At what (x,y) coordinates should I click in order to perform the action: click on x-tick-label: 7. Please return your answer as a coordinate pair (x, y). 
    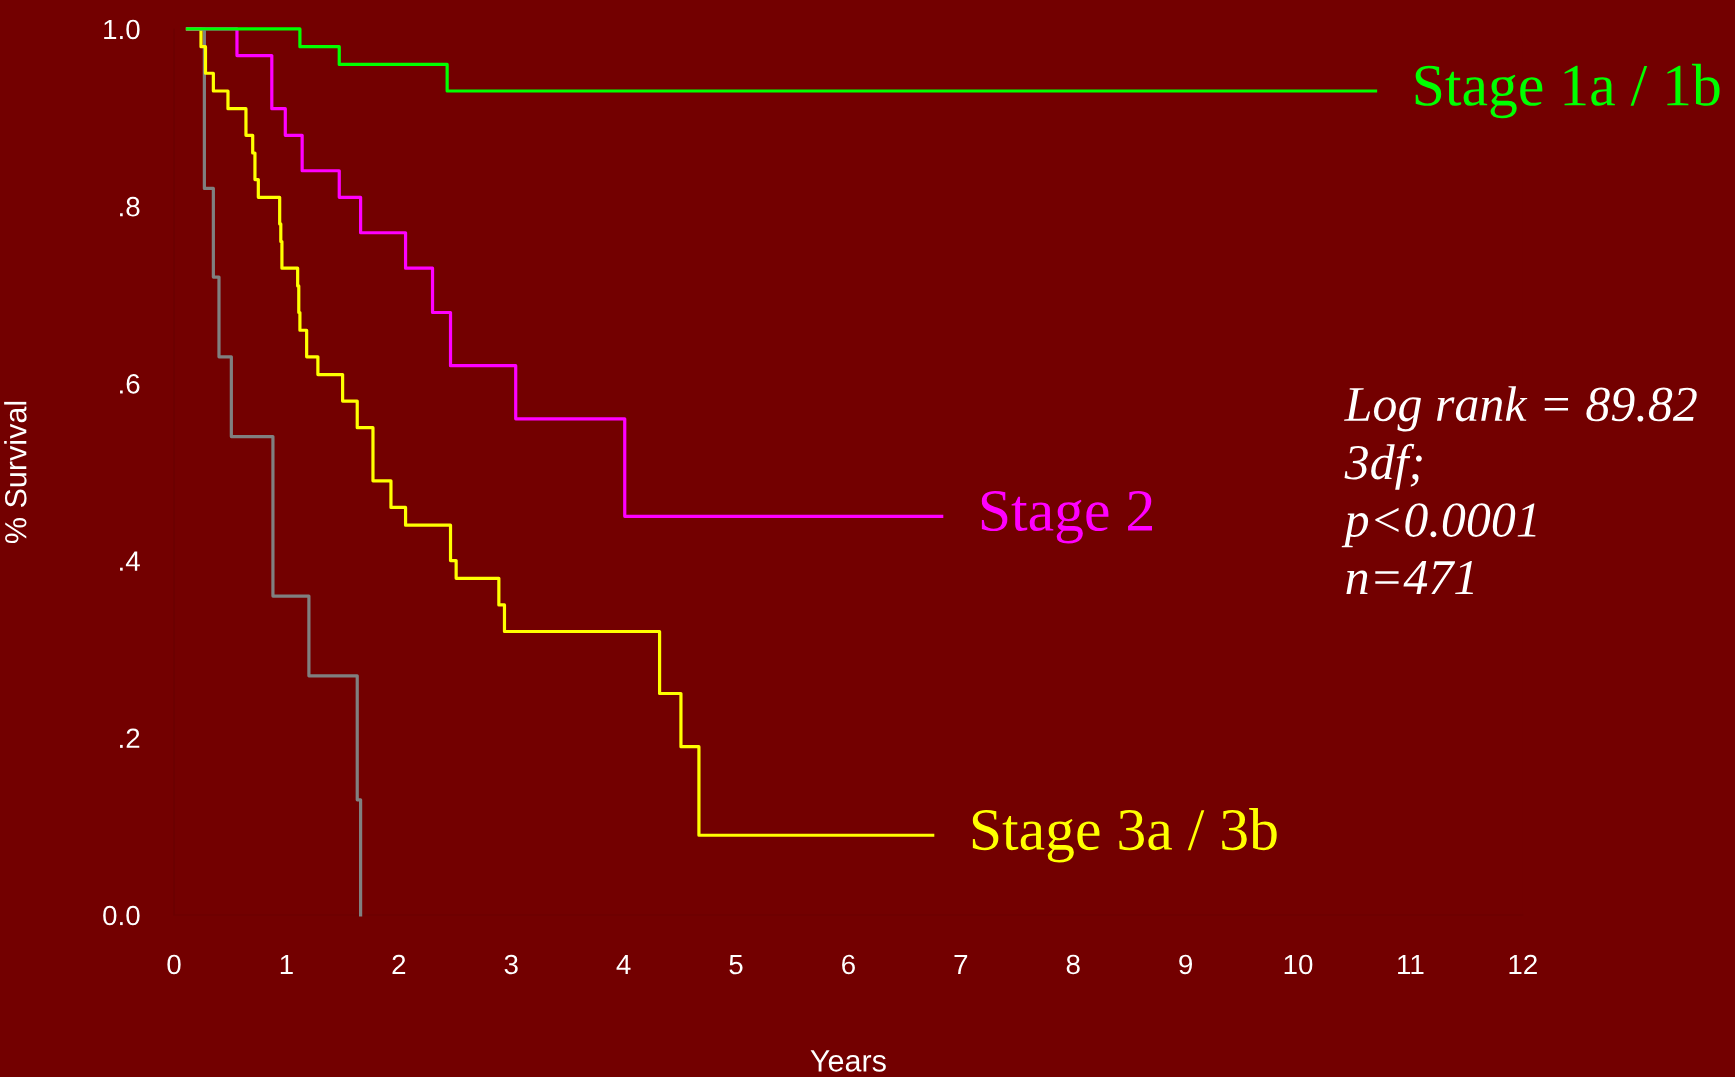
    Looking at the image, I should click on (961, 964).